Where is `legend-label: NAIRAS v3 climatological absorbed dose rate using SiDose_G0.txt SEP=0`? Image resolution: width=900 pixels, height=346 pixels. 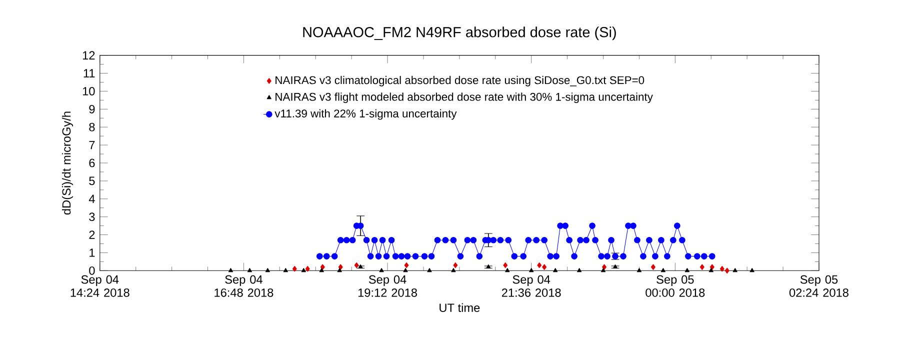 legend-label: NAIRAS v3 climatological absorbed dose rate using SiDose_G0.txt SEP=0 is located at coordinates (460, 81).